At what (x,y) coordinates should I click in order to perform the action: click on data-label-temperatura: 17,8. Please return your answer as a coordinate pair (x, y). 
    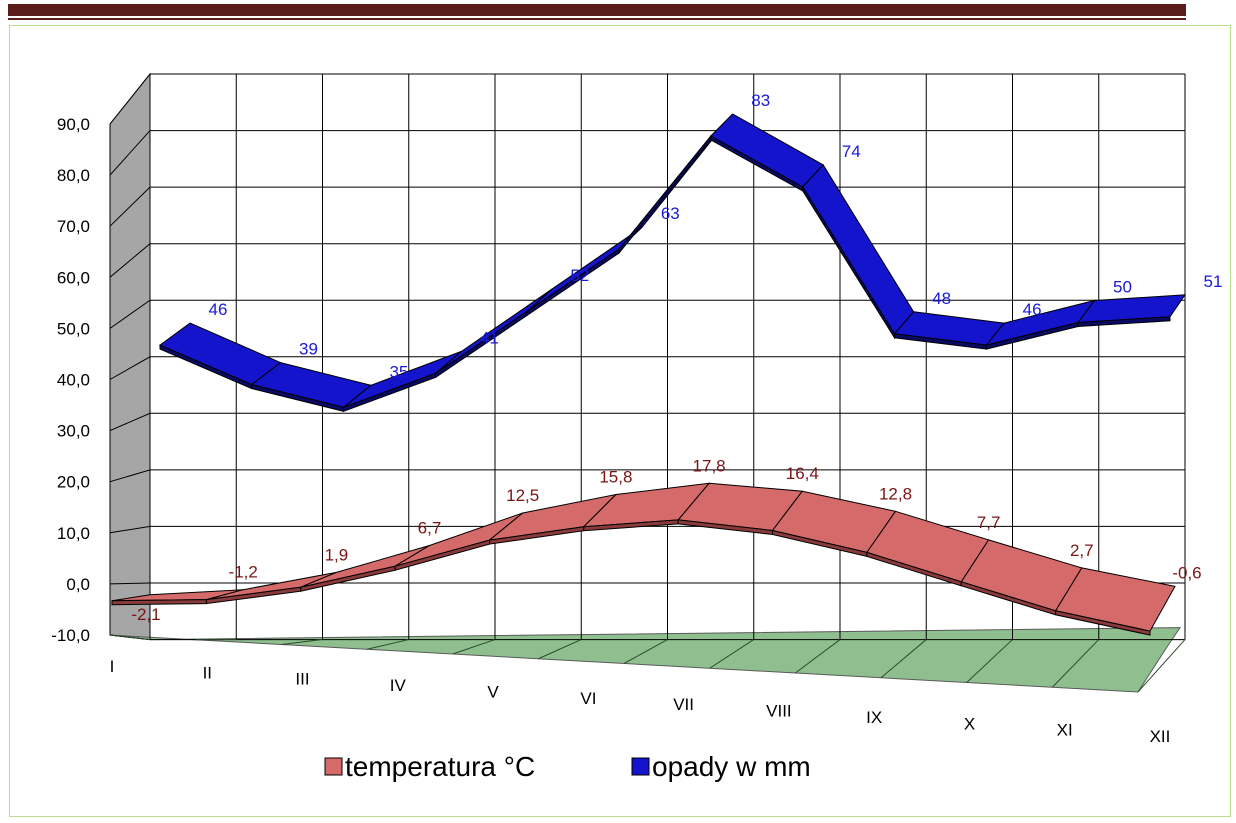
    Looking at the image, I should click on (709, 465).